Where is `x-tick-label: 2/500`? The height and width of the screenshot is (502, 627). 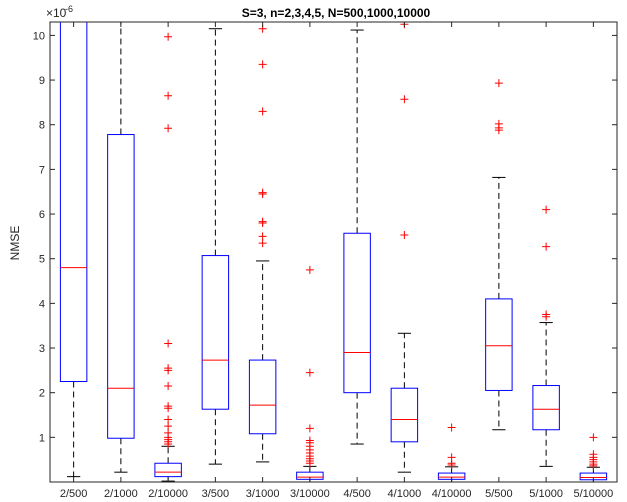 x-tick-label: 2/500 is located at coordinates (74, 494).